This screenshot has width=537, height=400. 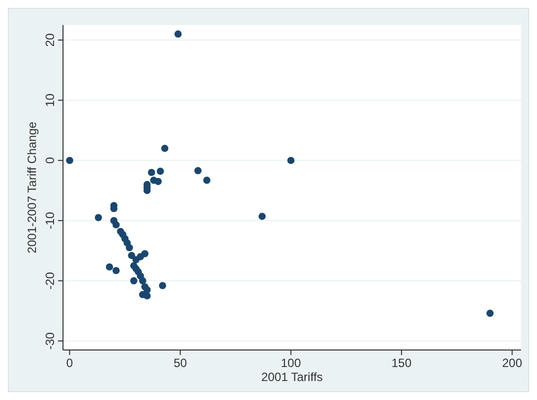 What do you see at coordinates (181, 363) in the screenshot?
I see `x-tick-label: 50` at bounding box center [181, 363].